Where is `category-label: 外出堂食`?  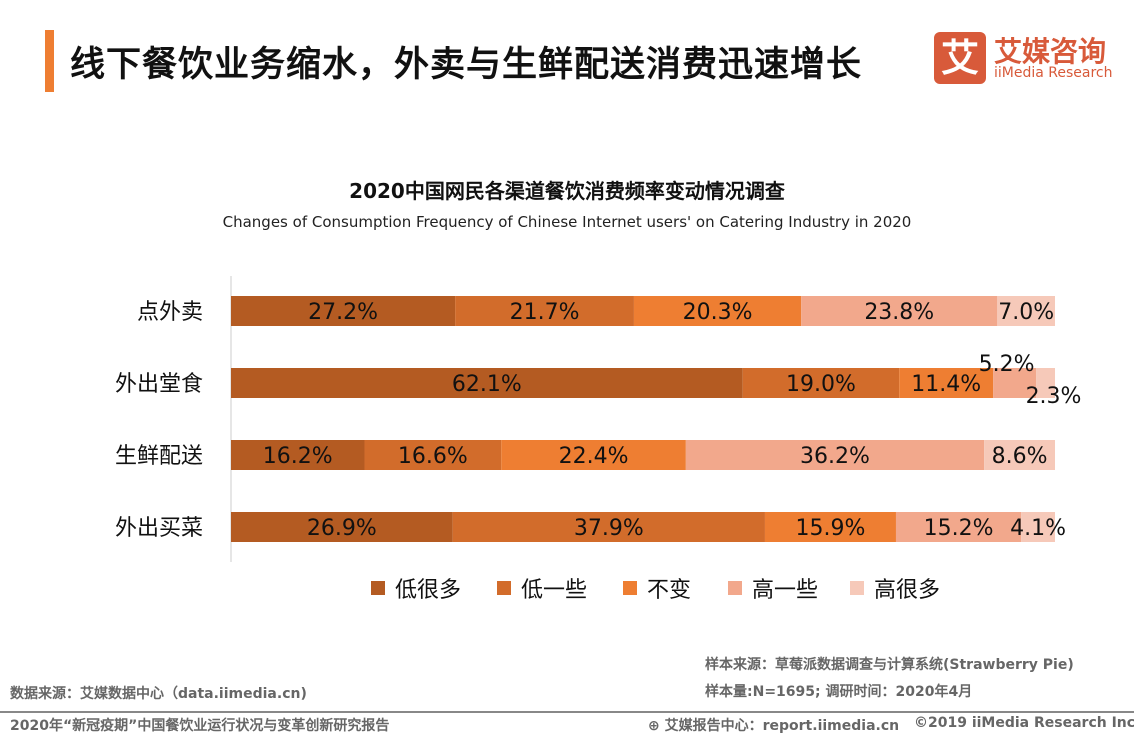 category-label: 外出堂食 is located at coordinates (159, 384).